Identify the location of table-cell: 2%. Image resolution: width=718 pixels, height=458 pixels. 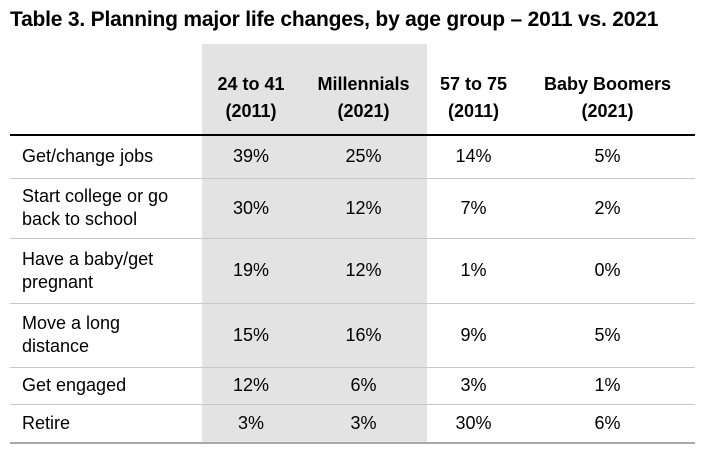
(607, 208).